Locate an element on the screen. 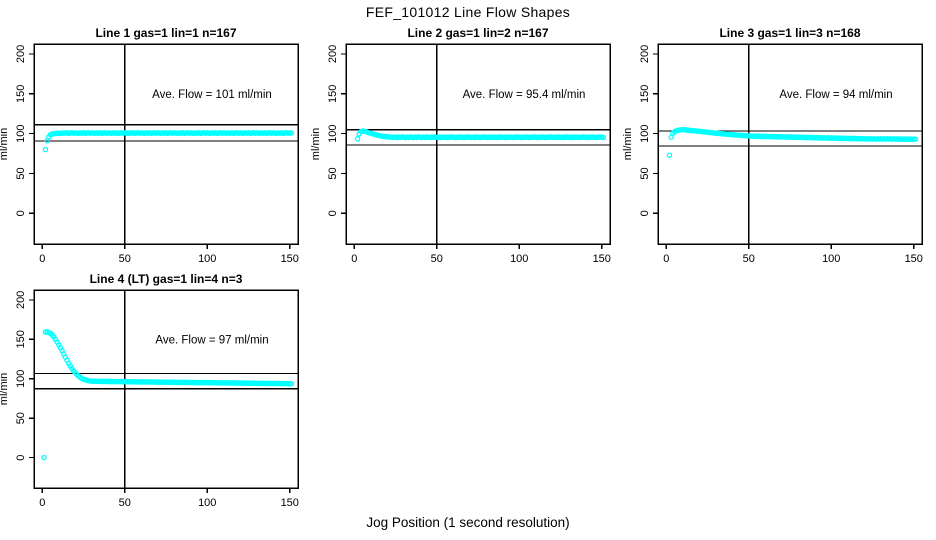 Image resolution: width=936 pixels, height=540 pixels. panel-title: Line 1 gas=1 lin=1 n=167 is located at coordinates (165, 33).